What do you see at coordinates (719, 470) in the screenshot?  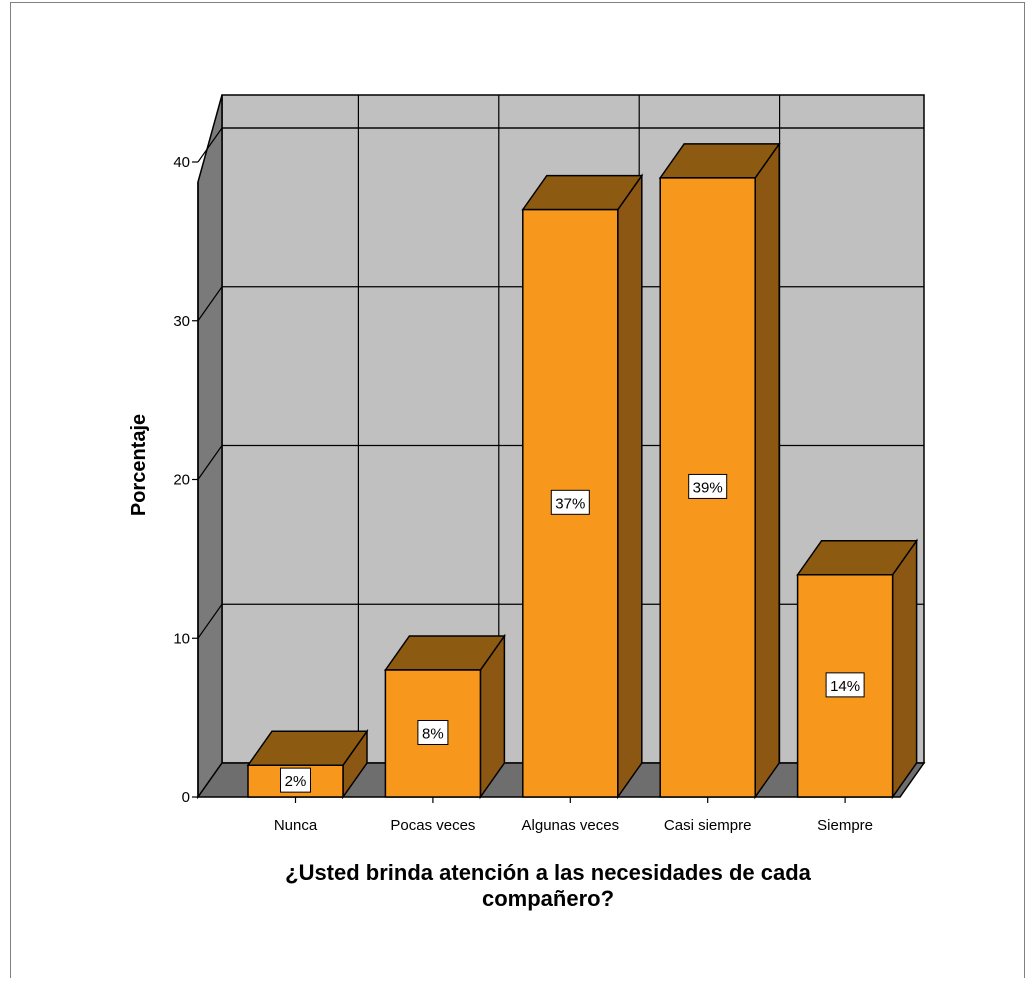 I see `bar-casi-siempre: 39%` at bounding box center [719, 470].